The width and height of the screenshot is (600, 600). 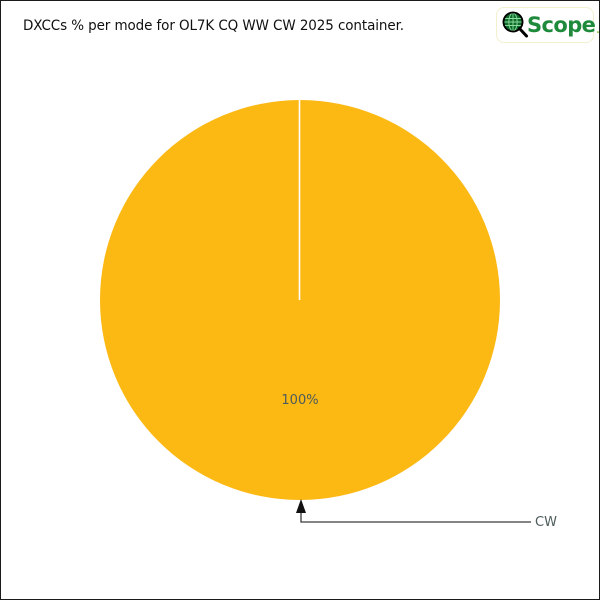 I want to click on legend-arrow-head, so click(x=301, y=506).